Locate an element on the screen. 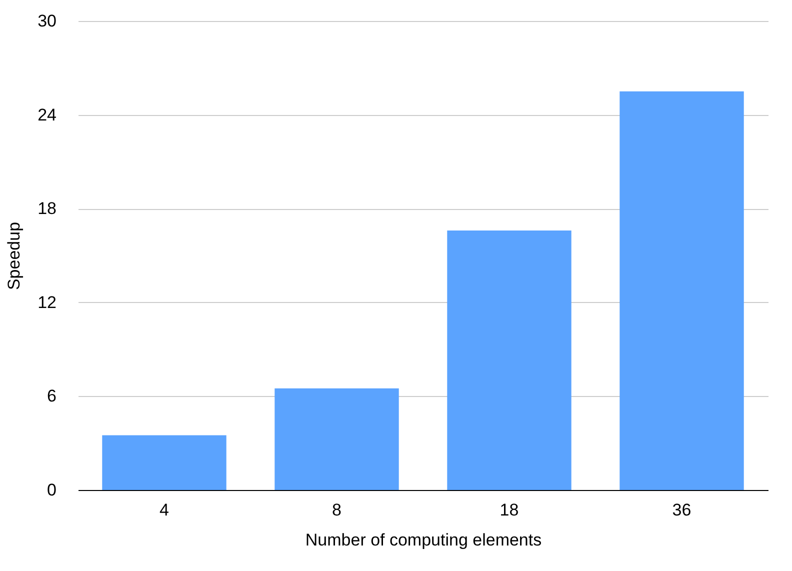 This screenshot has width=792, height=571. x-axis-title: Number of computing elements is located at coordinates (423, 540).